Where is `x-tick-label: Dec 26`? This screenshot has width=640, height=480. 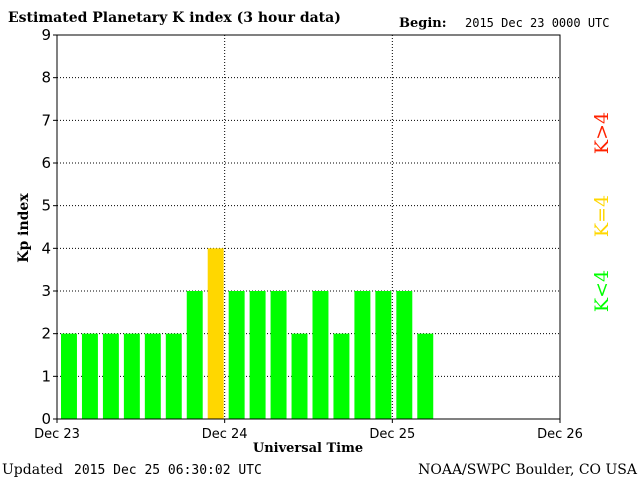
x-tick-label: Dec 26 is located at coordinates (560, 434).